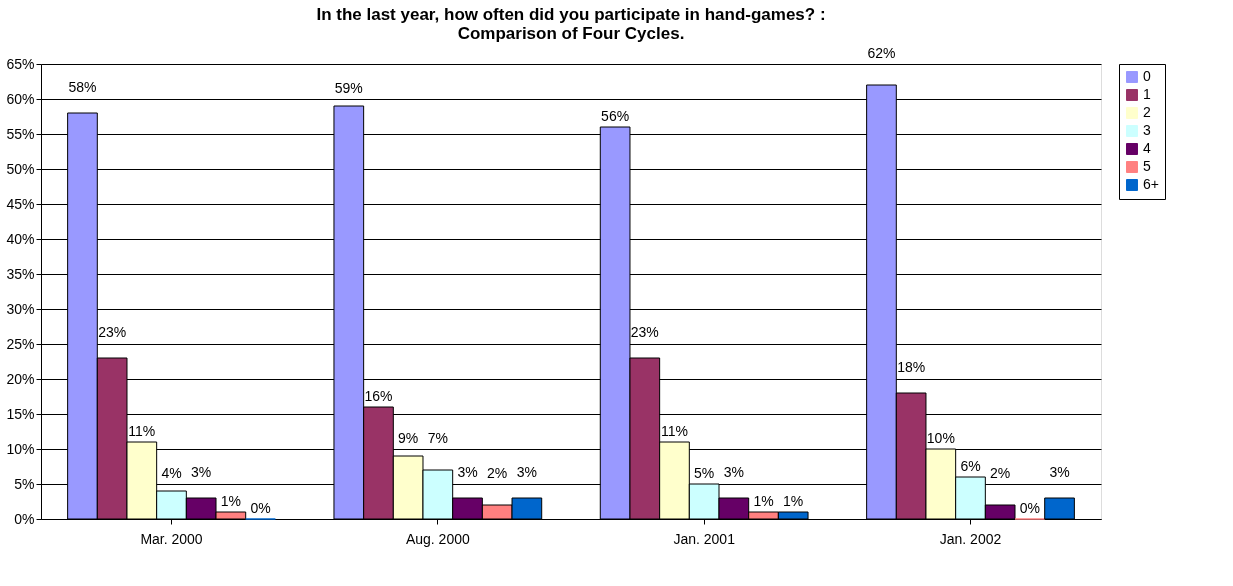 This screenshot has height=586, width=1233. What do you see at coordinates (24, 518) in the screenshot?
I see `y-tick-label: 0%` at bounding box center [24, 518].